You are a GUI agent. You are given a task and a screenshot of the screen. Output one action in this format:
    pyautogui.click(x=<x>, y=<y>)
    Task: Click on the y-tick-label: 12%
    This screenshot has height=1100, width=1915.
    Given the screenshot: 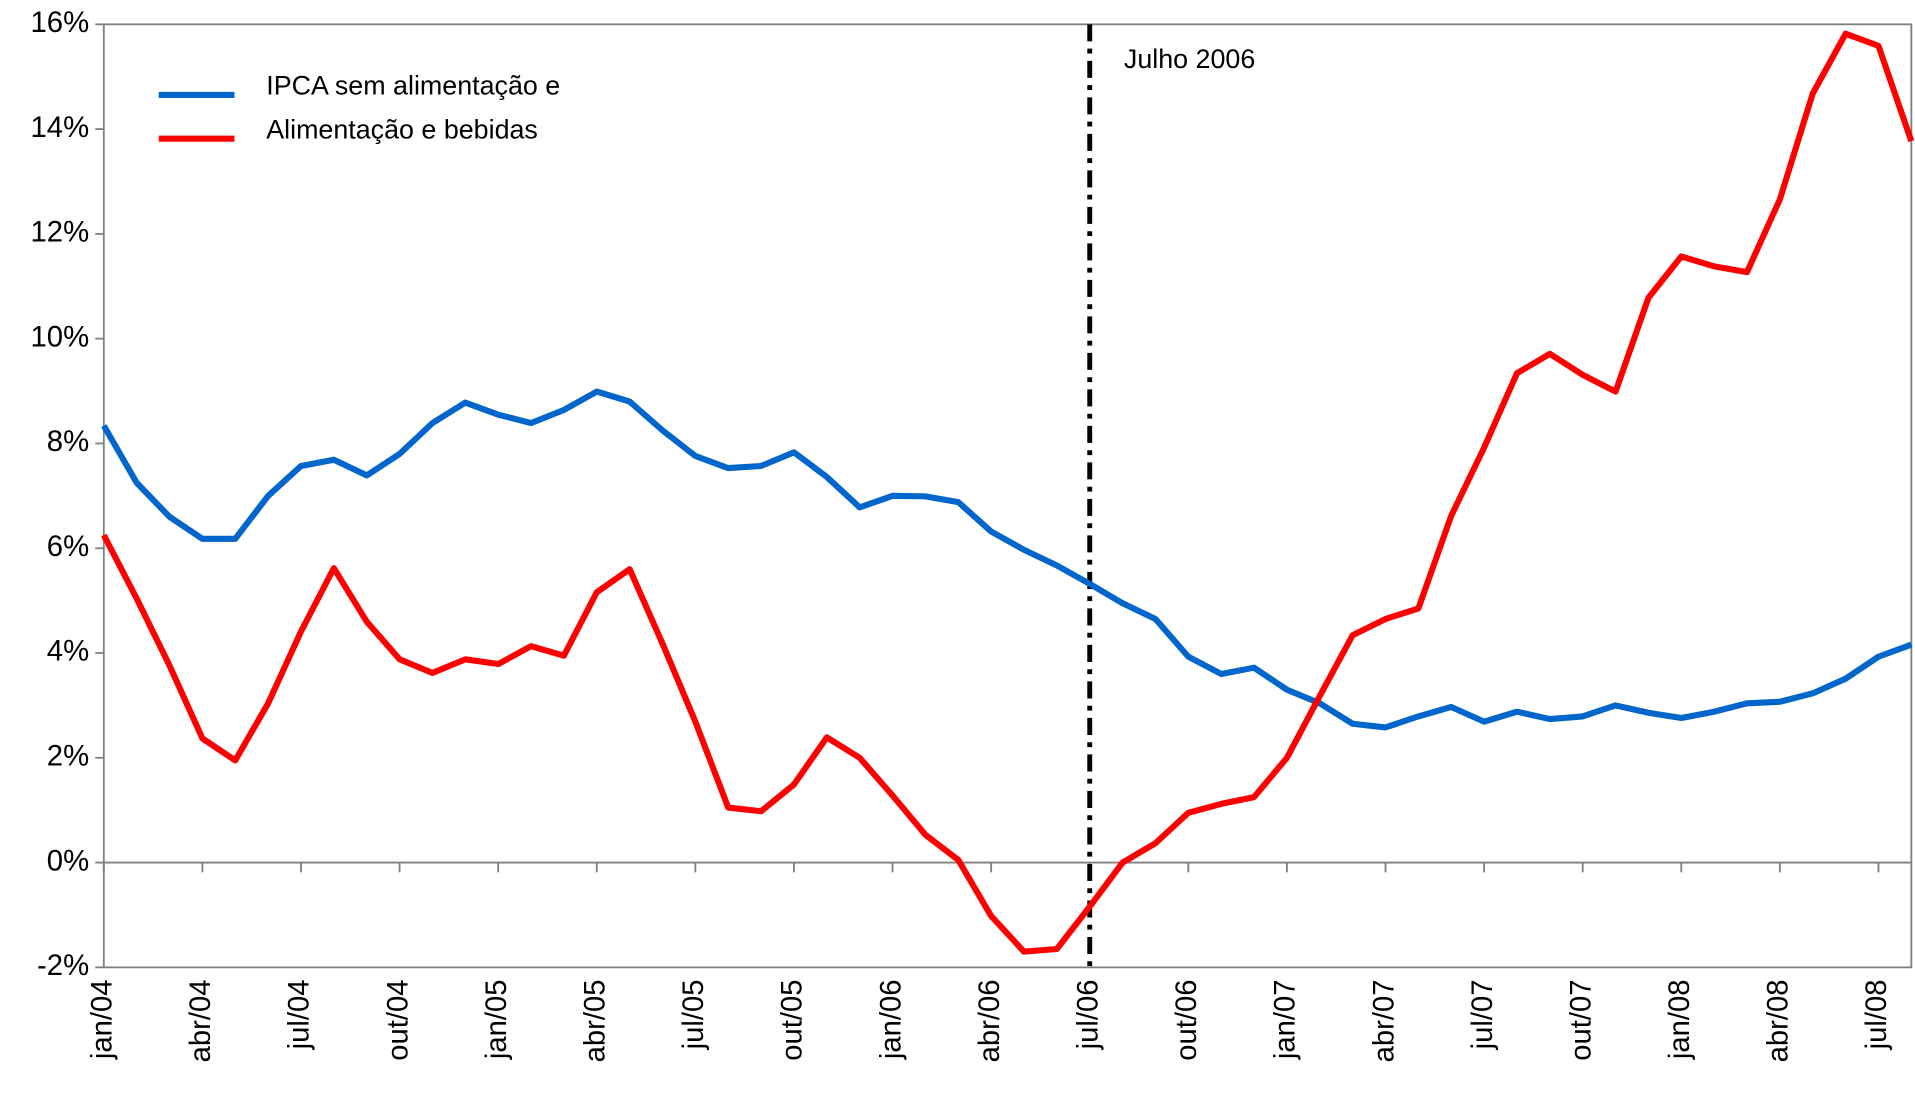 What is the action you would take?
    pyautogui.click(x=60, y=233)
    